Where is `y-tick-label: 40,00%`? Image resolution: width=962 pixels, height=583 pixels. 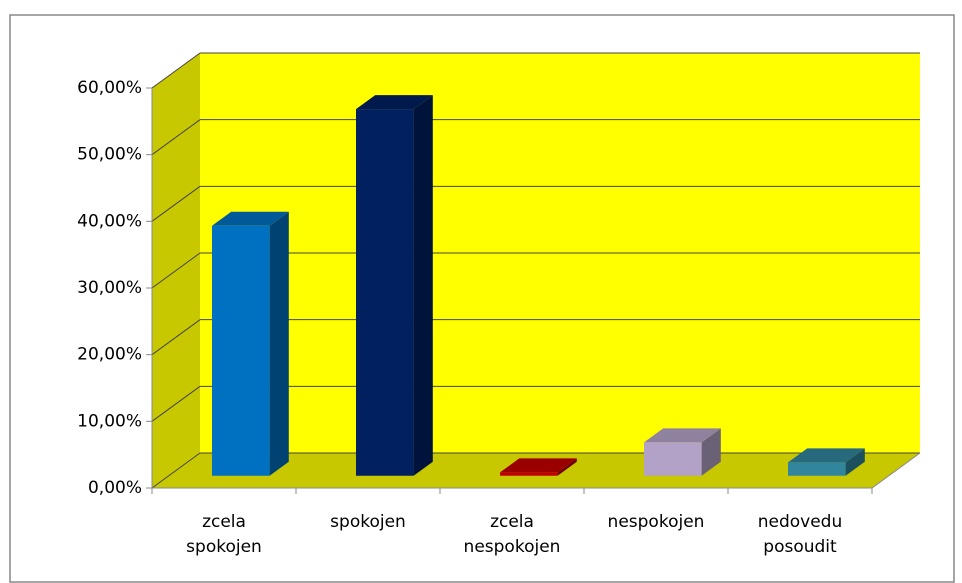
y-tick-label: 40,00% is located at coordinates (109, 221).